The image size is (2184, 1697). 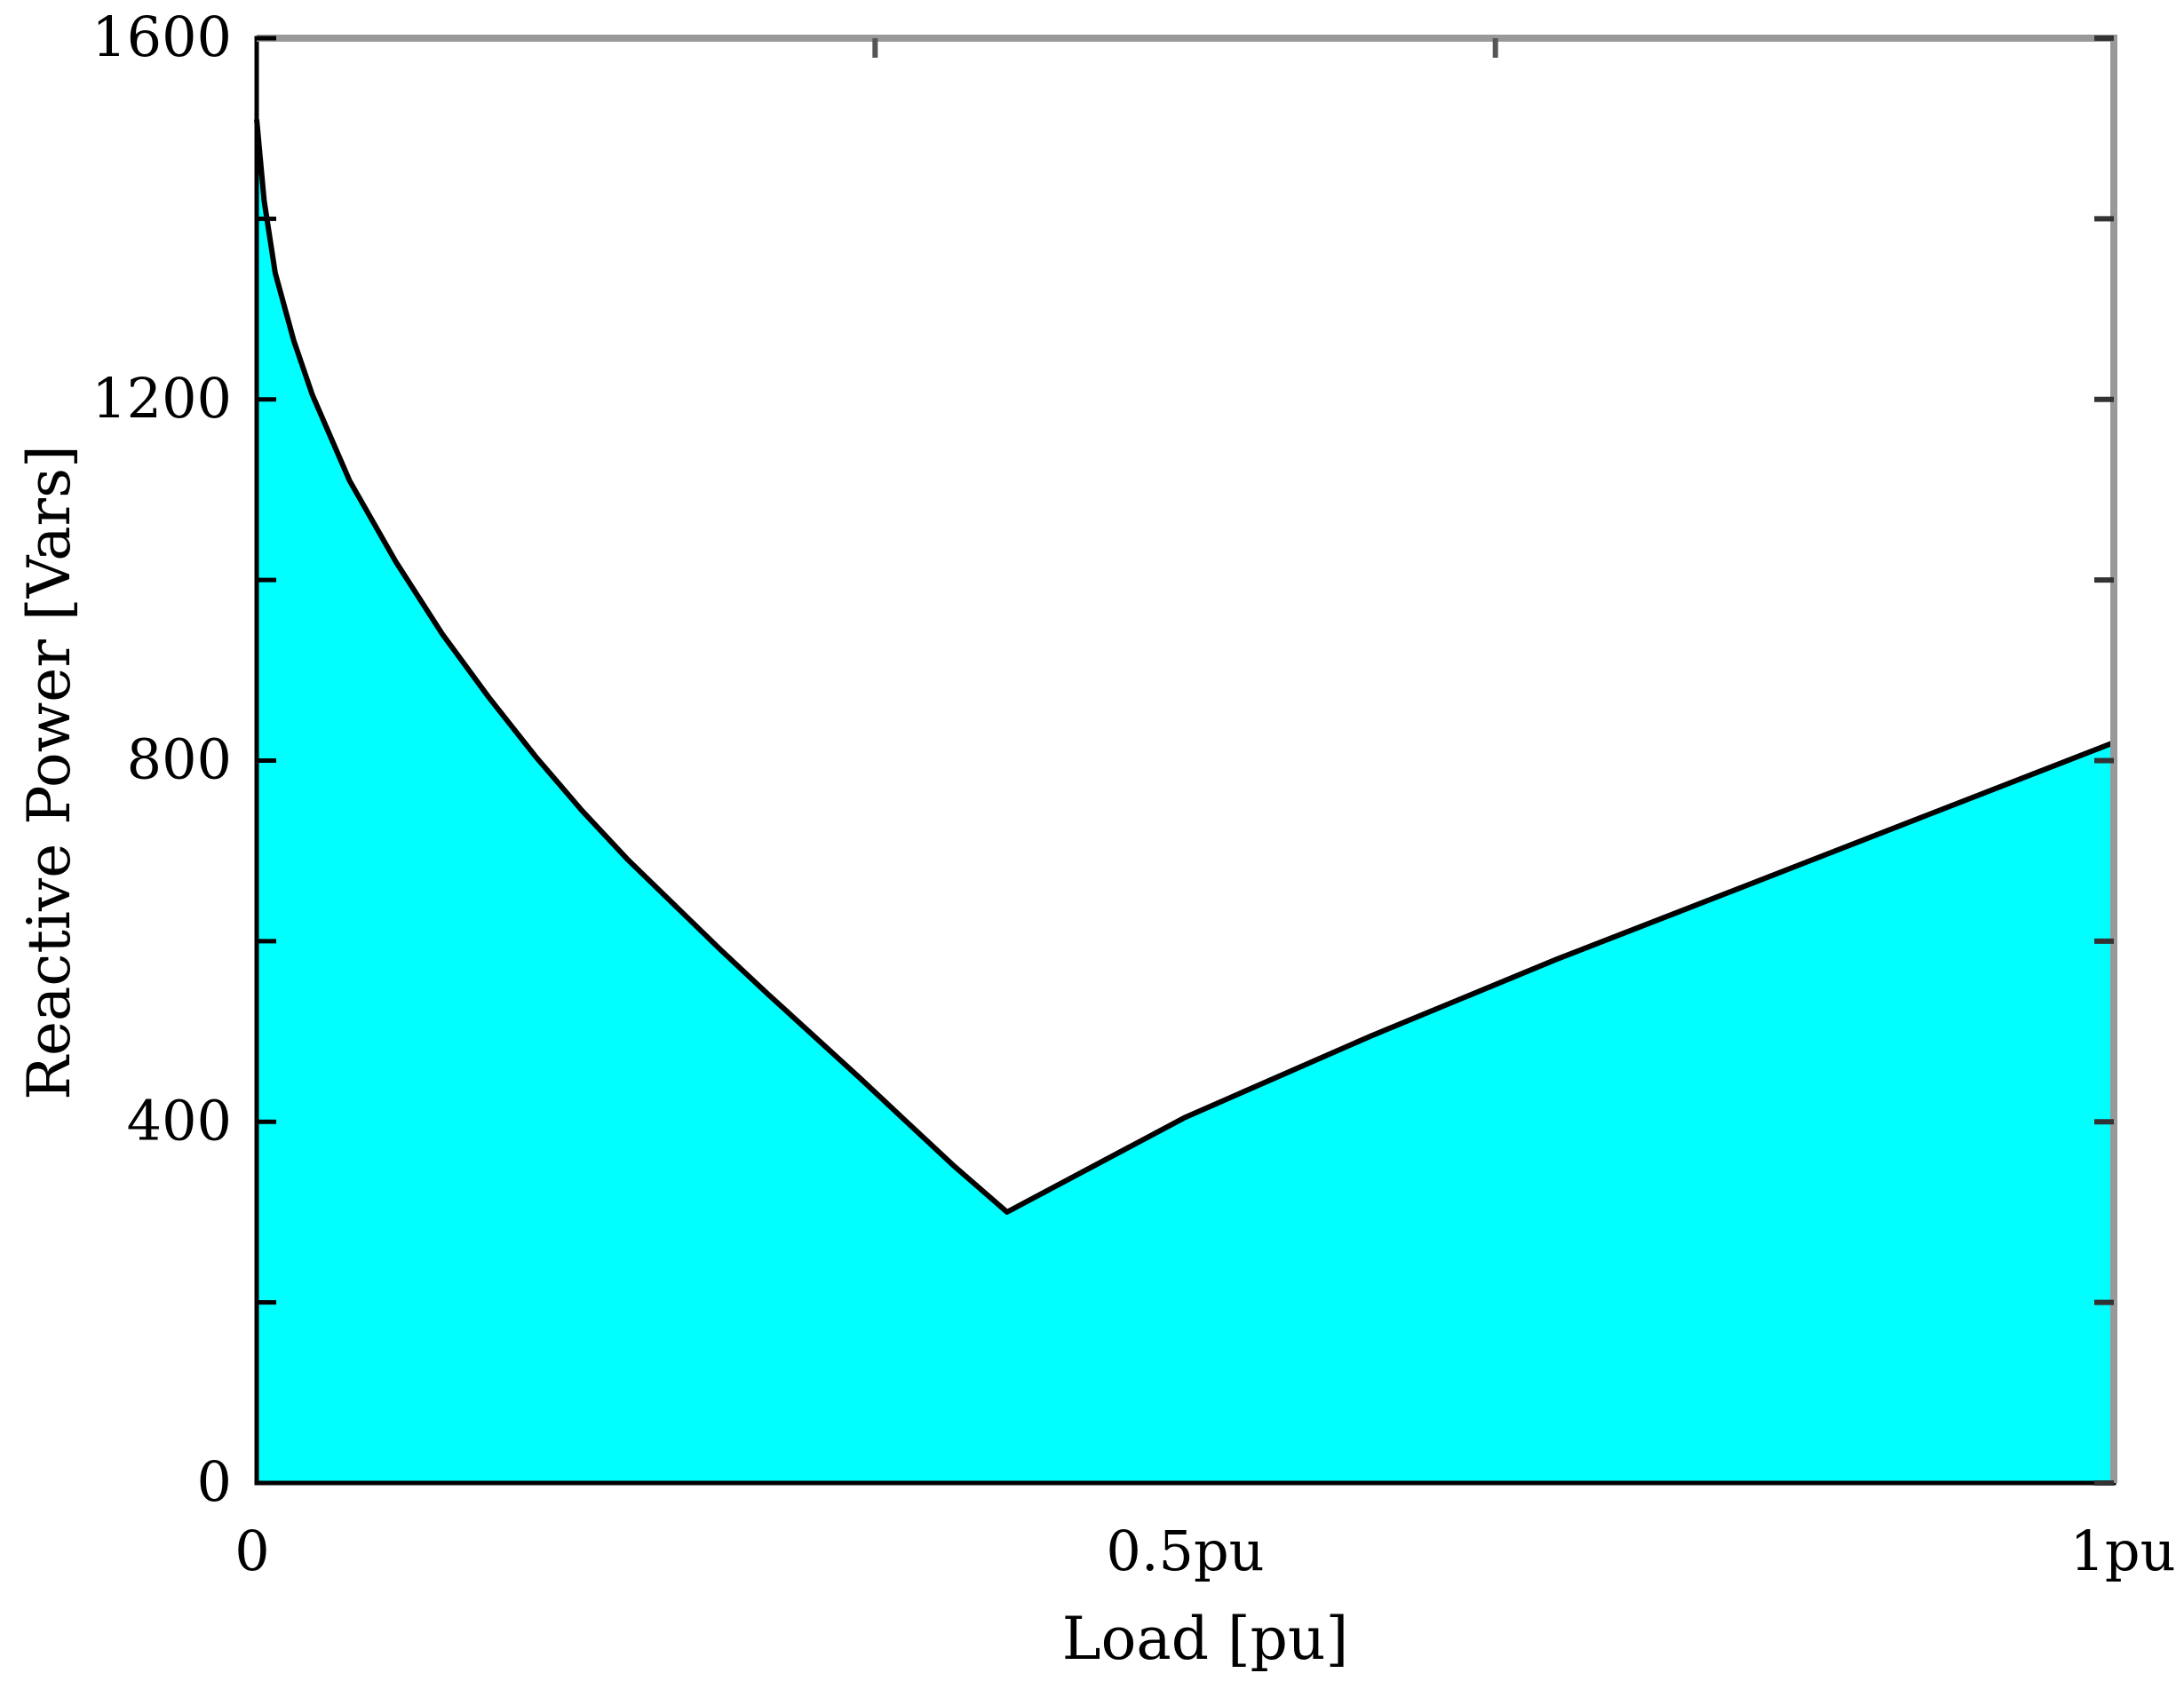 I want to click on y-tick-label: 1200, so click(x=161, y=398).